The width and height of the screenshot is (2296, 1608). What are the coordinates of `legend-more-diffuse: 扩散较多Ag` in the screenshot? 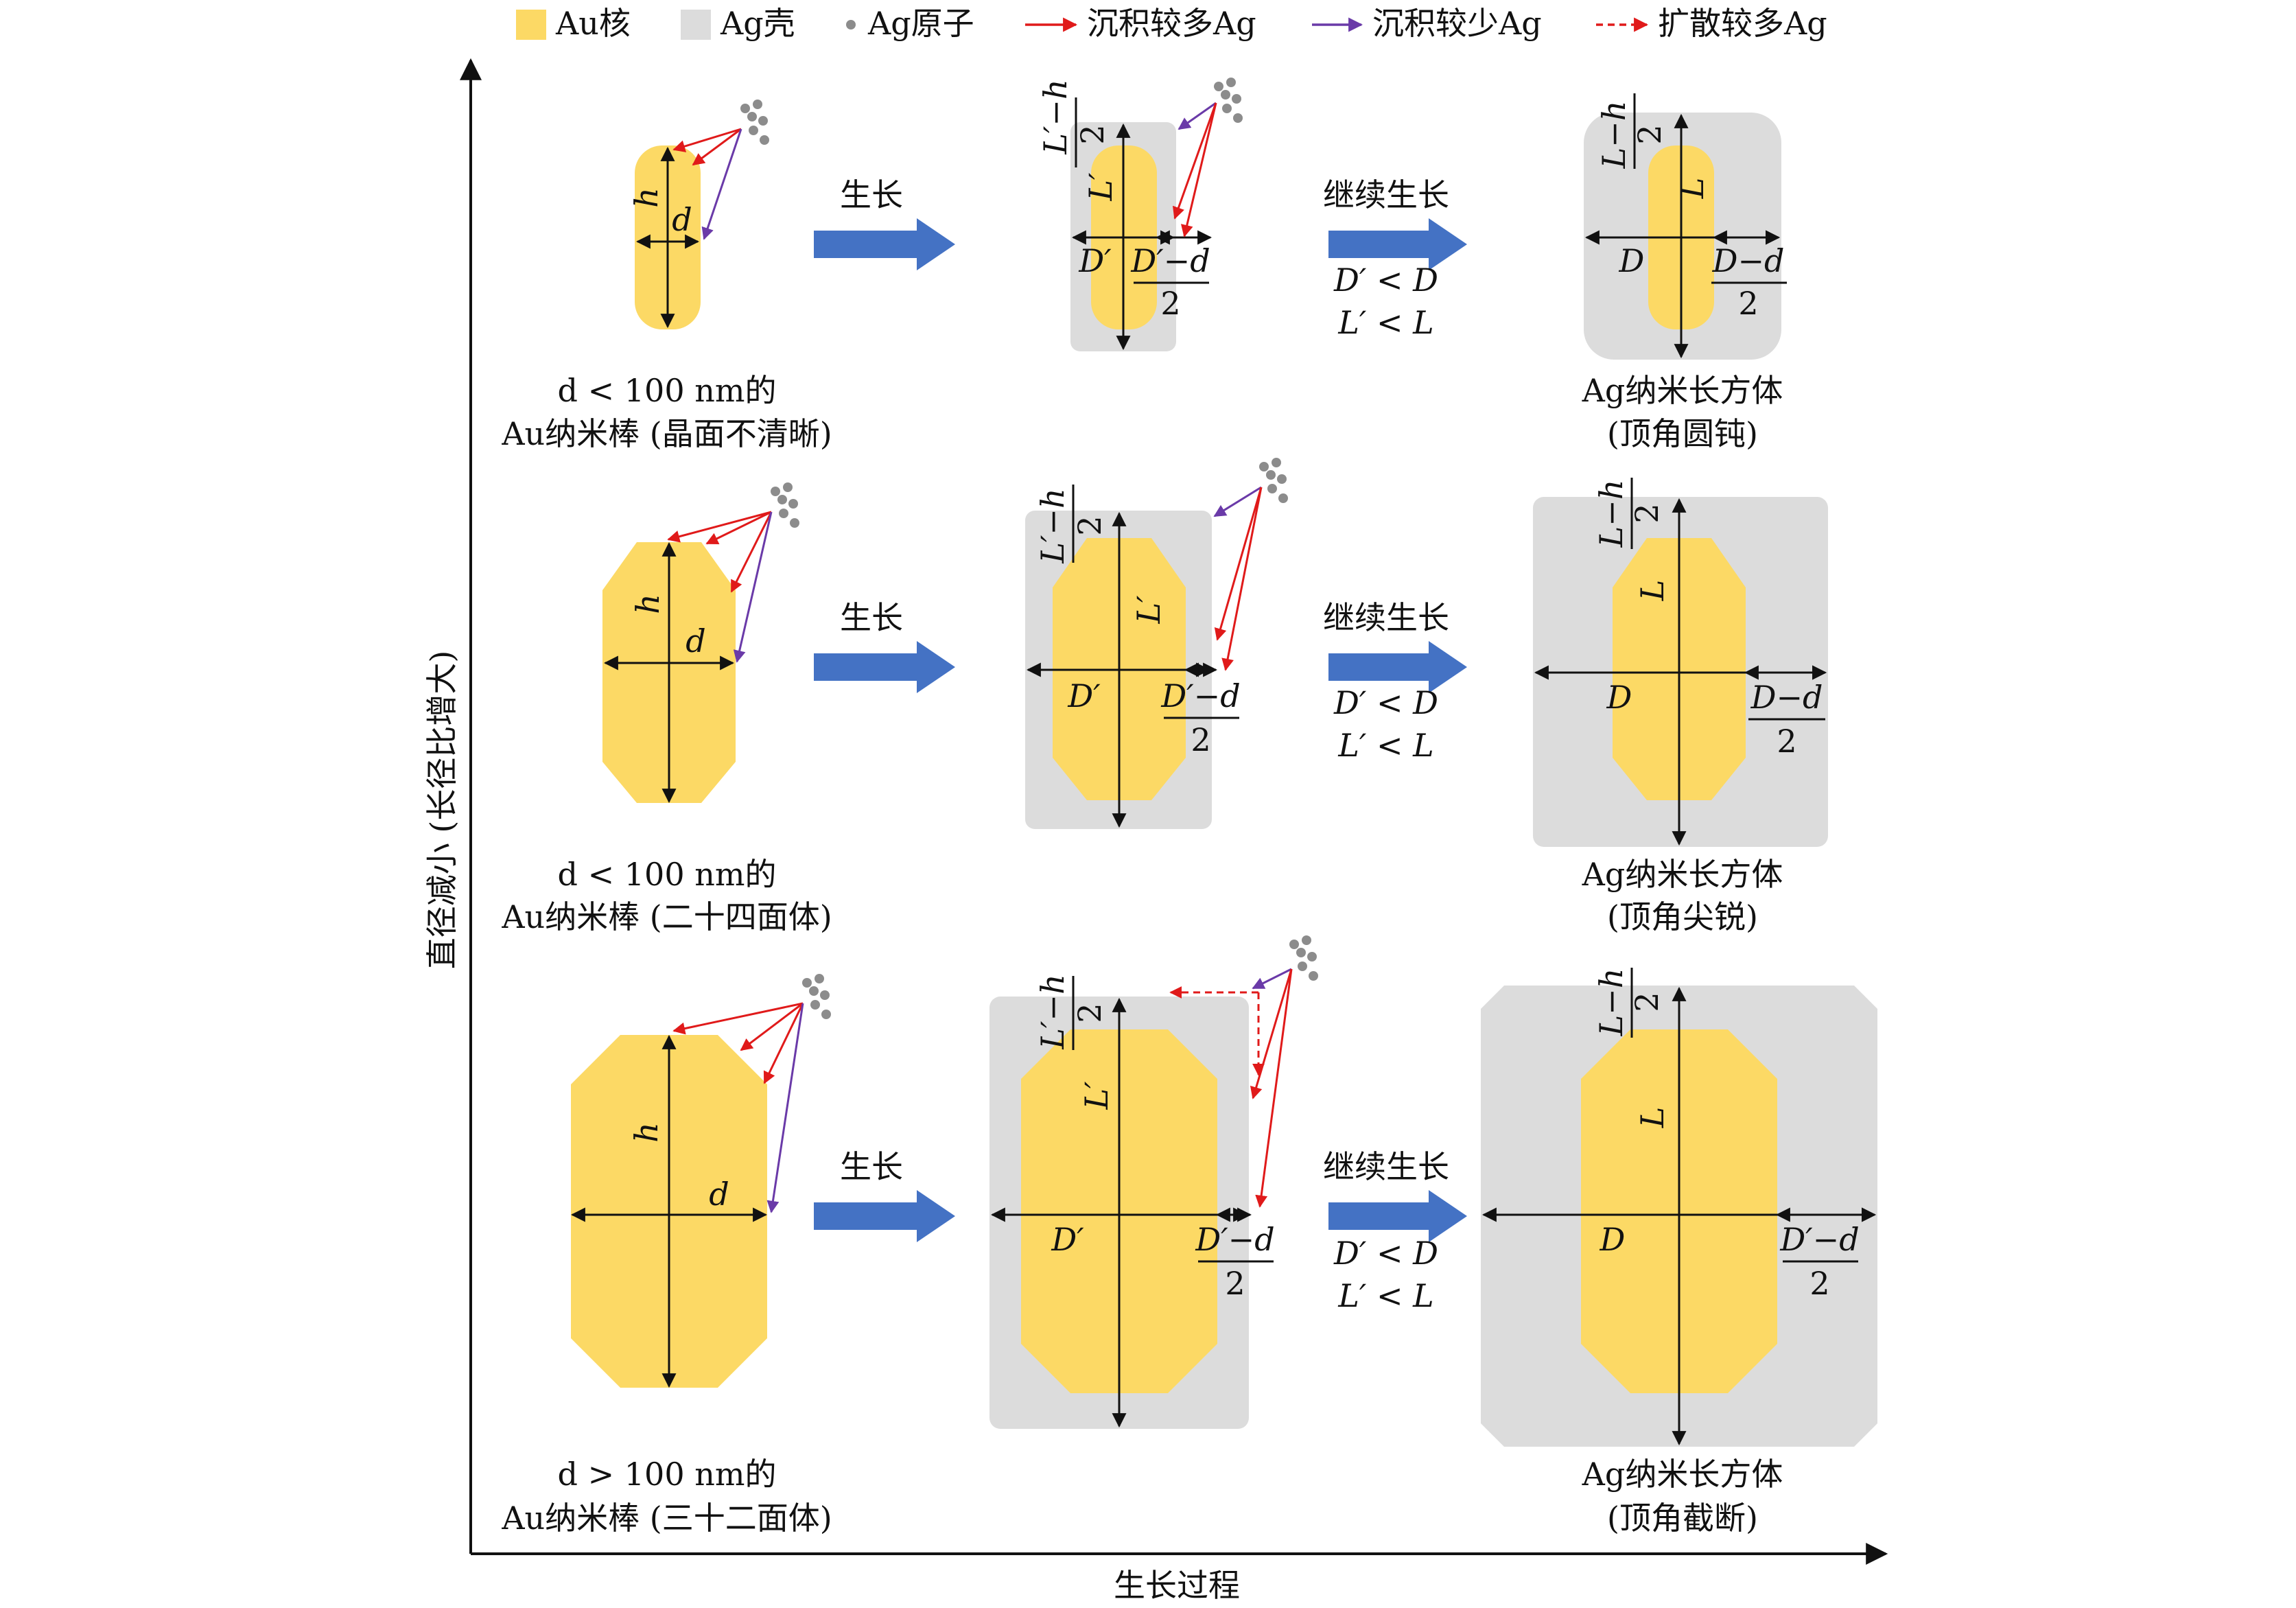 It's located at (1742, 23).